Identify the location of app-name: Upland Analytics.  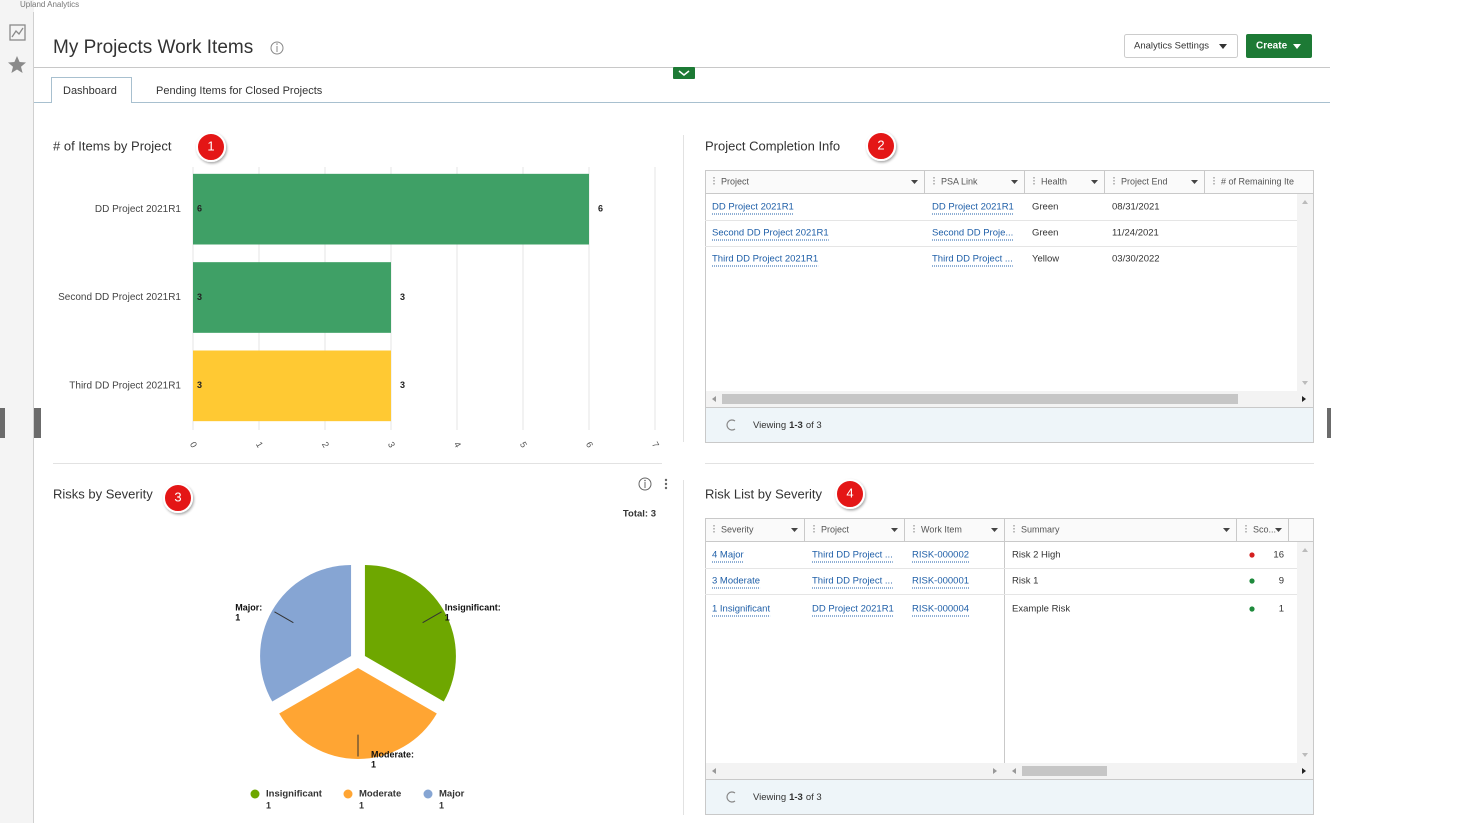
(49, 4).